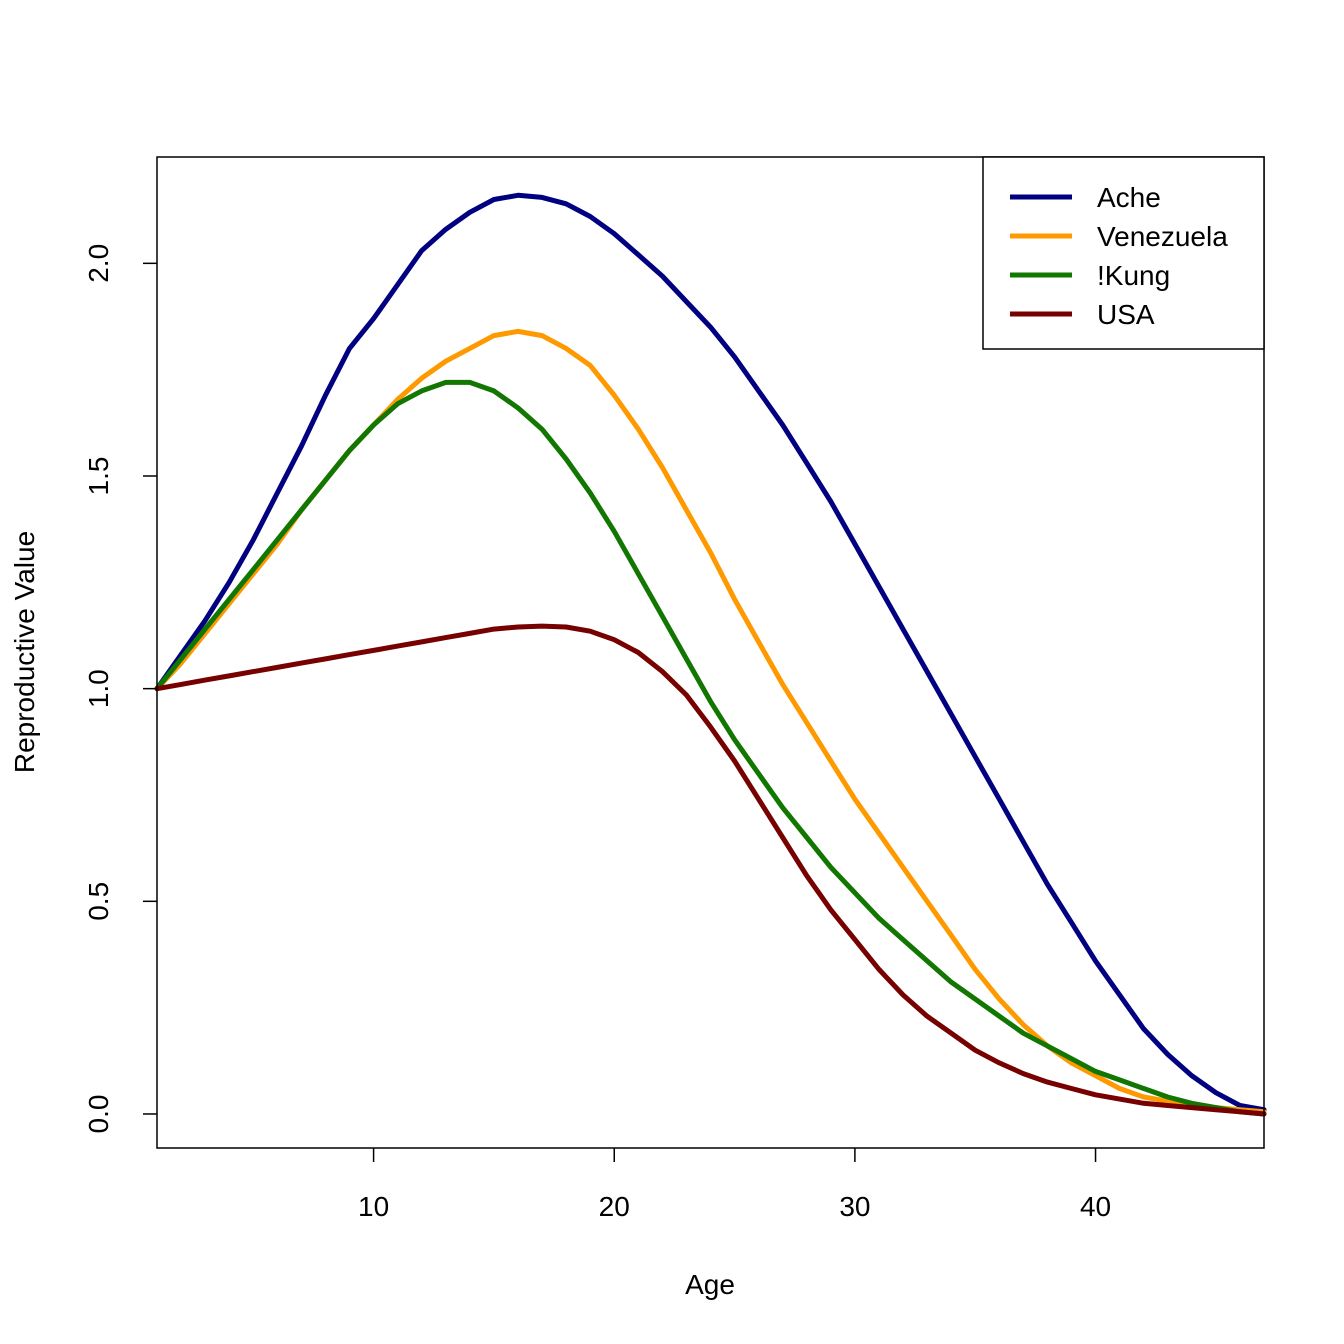 The image size is (1344, 1344). Describe the element at coordinates (24, 652) in the screenshot. I see `y-axis-label: Reproductive Value` at that location.